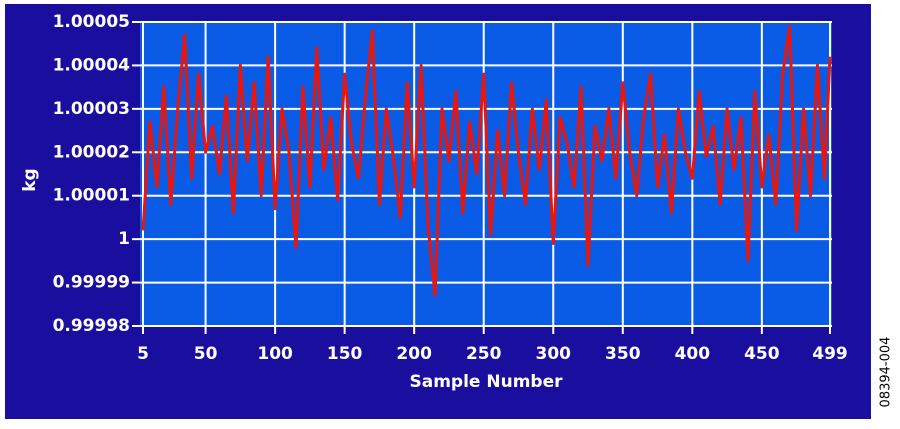  What do you see at coordinates (91, 109) in the screenshot?
I see `y-tick-label: 1.00003` at bounding box center [91, 109].